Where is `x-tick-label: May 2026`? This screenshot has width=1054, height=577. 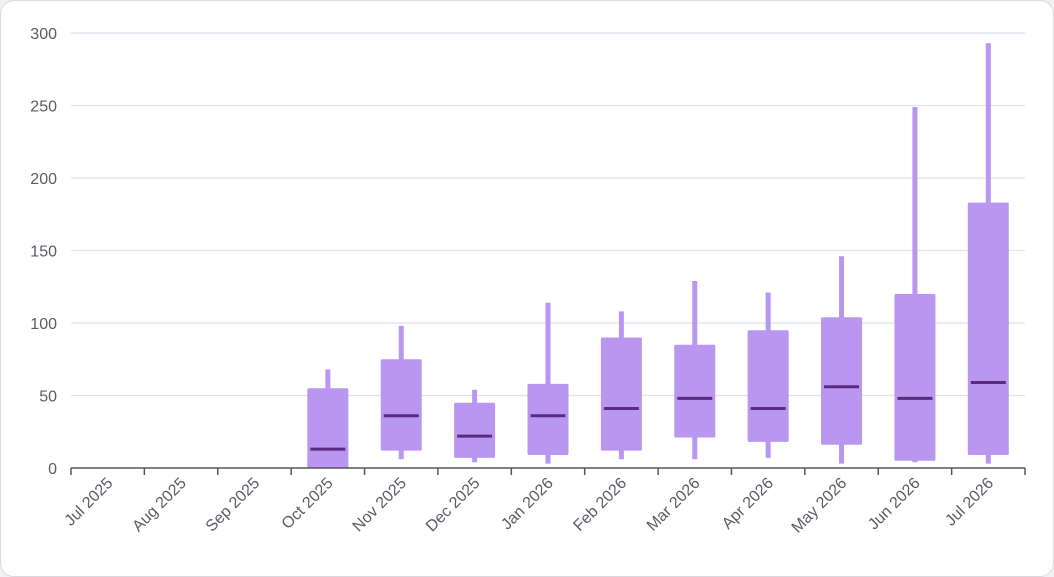 x-tick-label: May 2026 is located at coordinates (820, 506).